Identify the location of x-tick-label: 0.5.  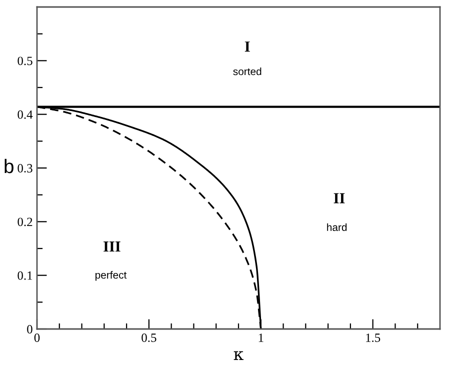
(149, 338).